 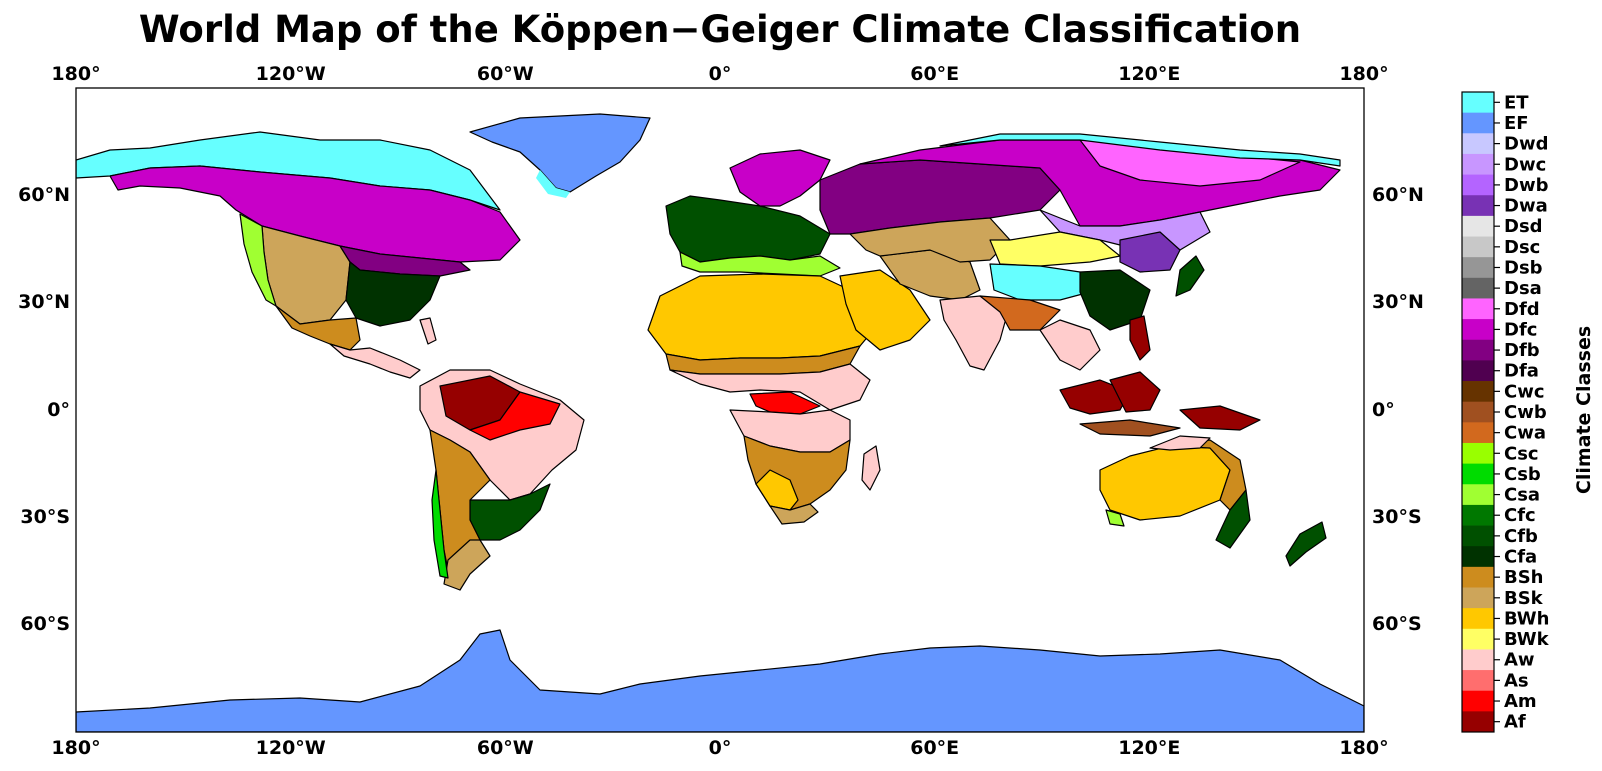 What do you see at coordinates (1115, 518) in the screenshot?
I see `australia-sw-csa` at bounding box center [1115, 518].